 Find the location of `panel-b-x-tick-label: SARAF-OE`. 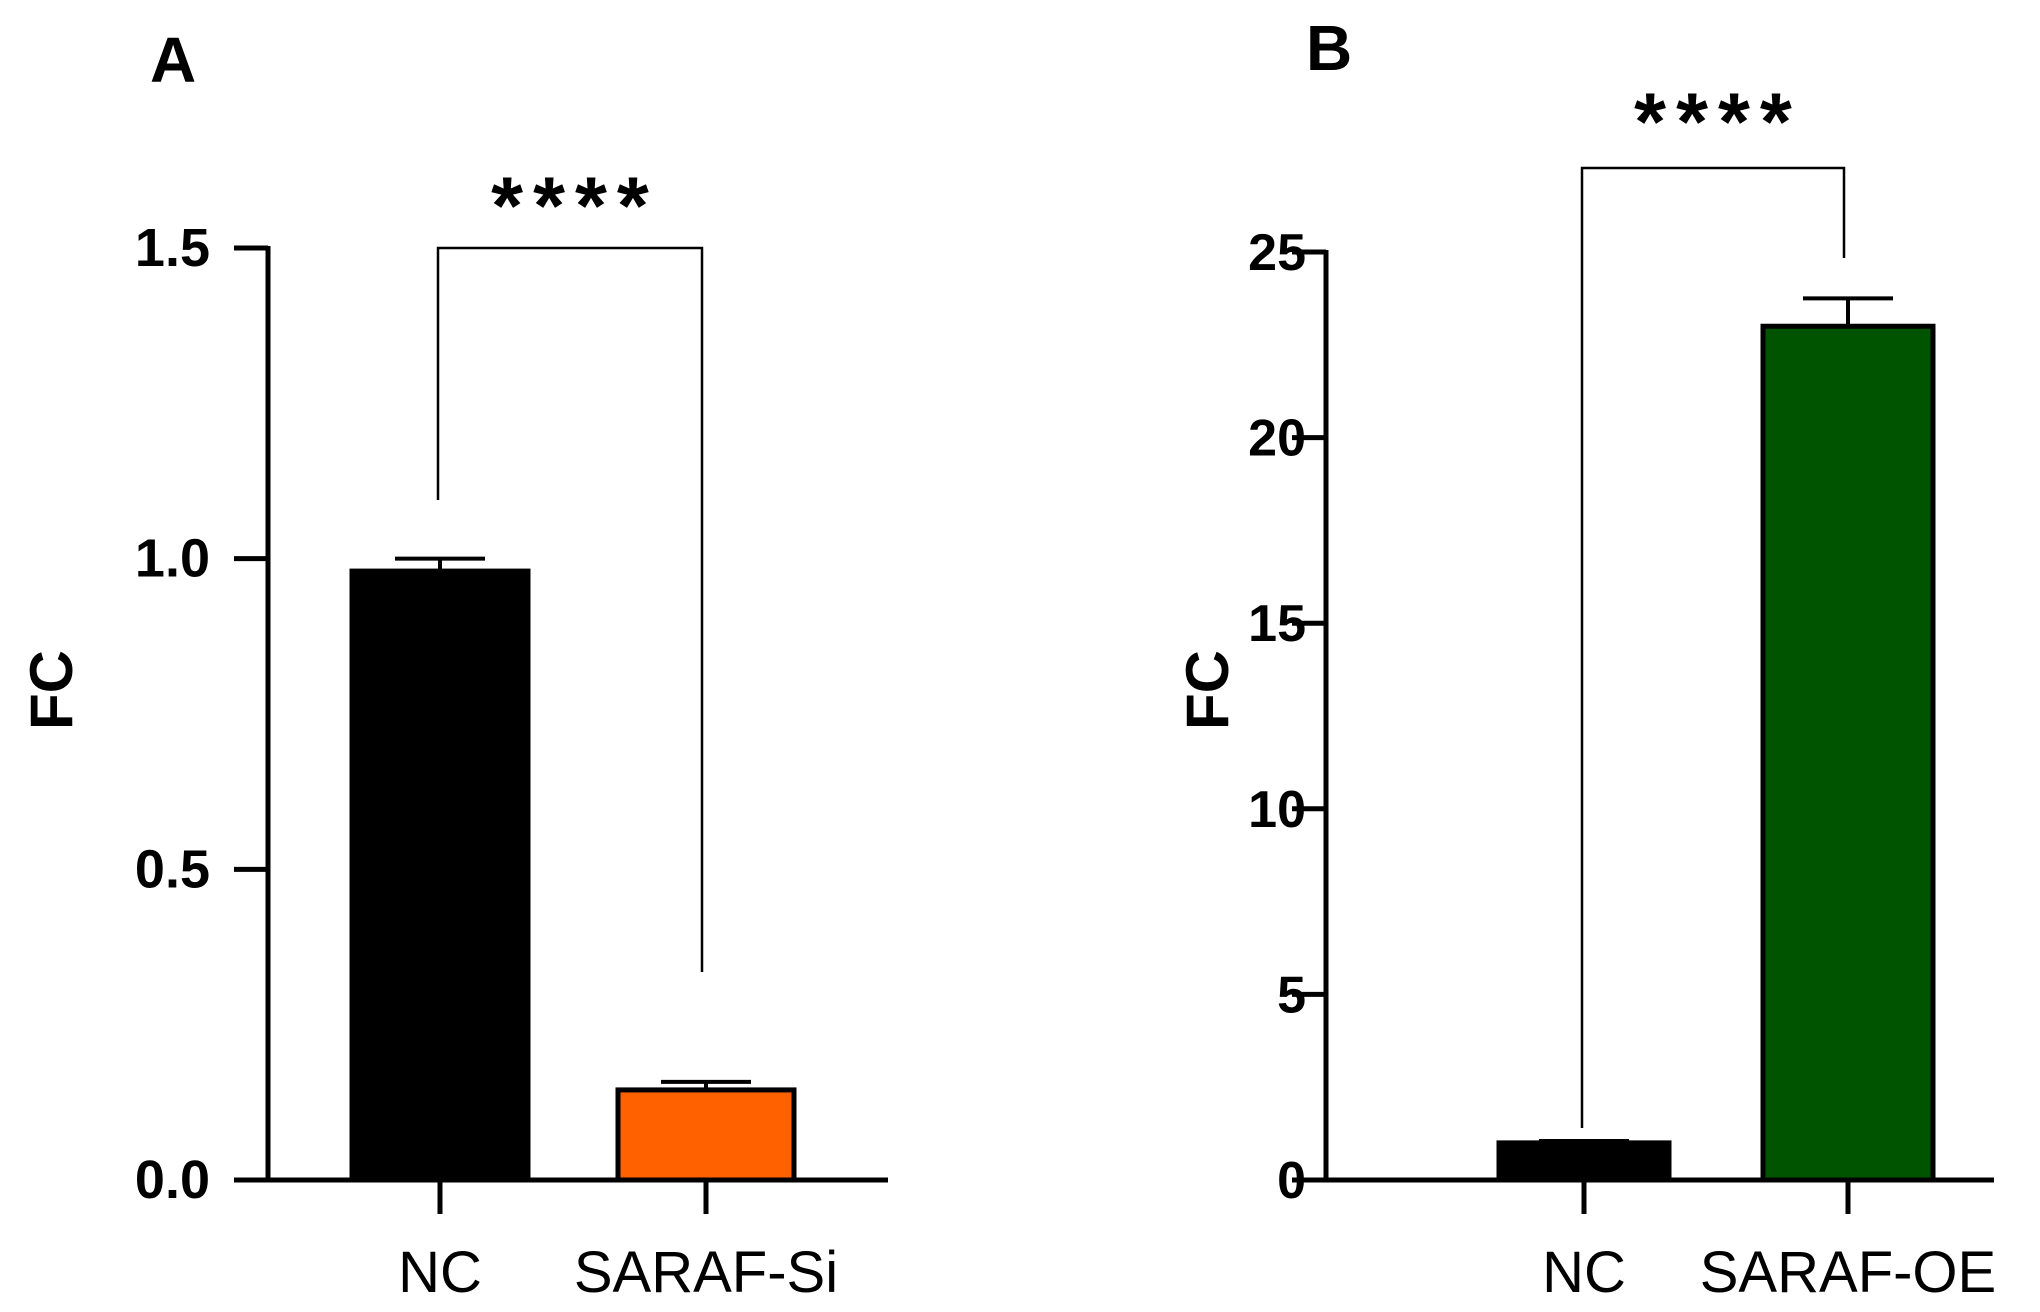

panel-b-x-tick-label: SARAF-OE is located at coordinates (1848, 1272).